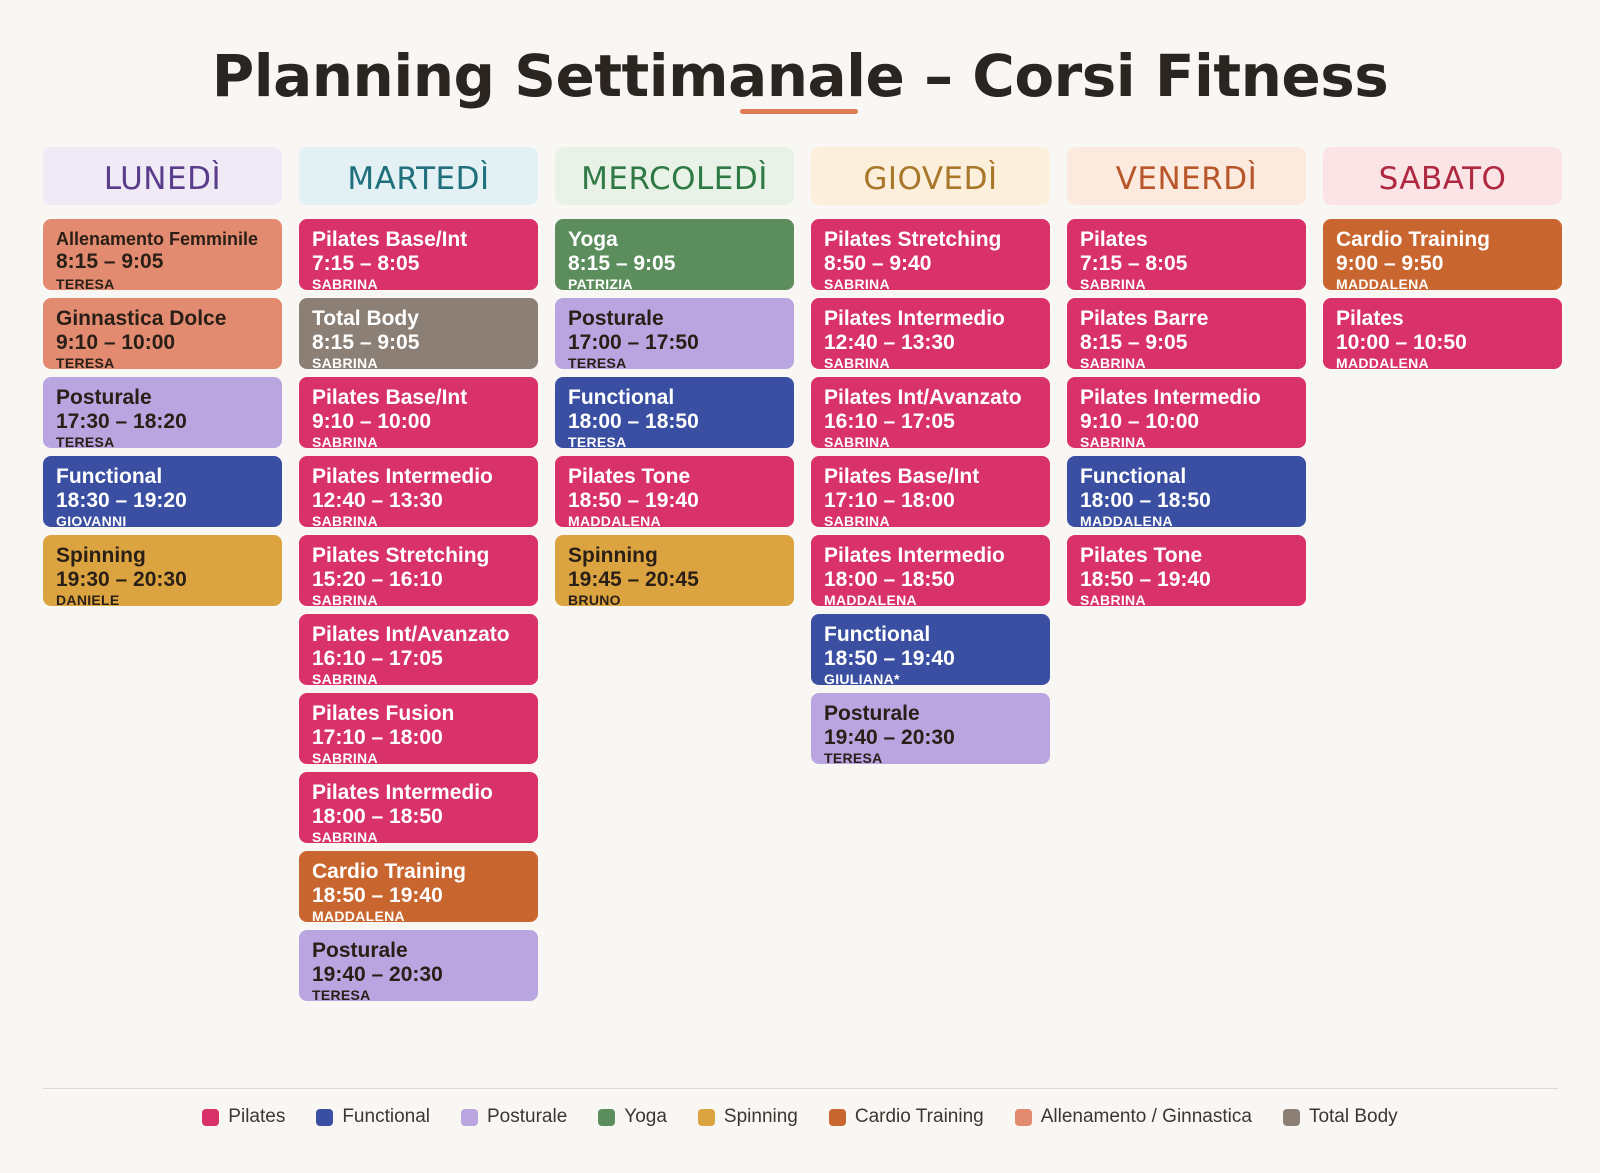  Describe the element at coordinates (1114, 239) in the screenshot. I see `class-name: Pilates` at that location.